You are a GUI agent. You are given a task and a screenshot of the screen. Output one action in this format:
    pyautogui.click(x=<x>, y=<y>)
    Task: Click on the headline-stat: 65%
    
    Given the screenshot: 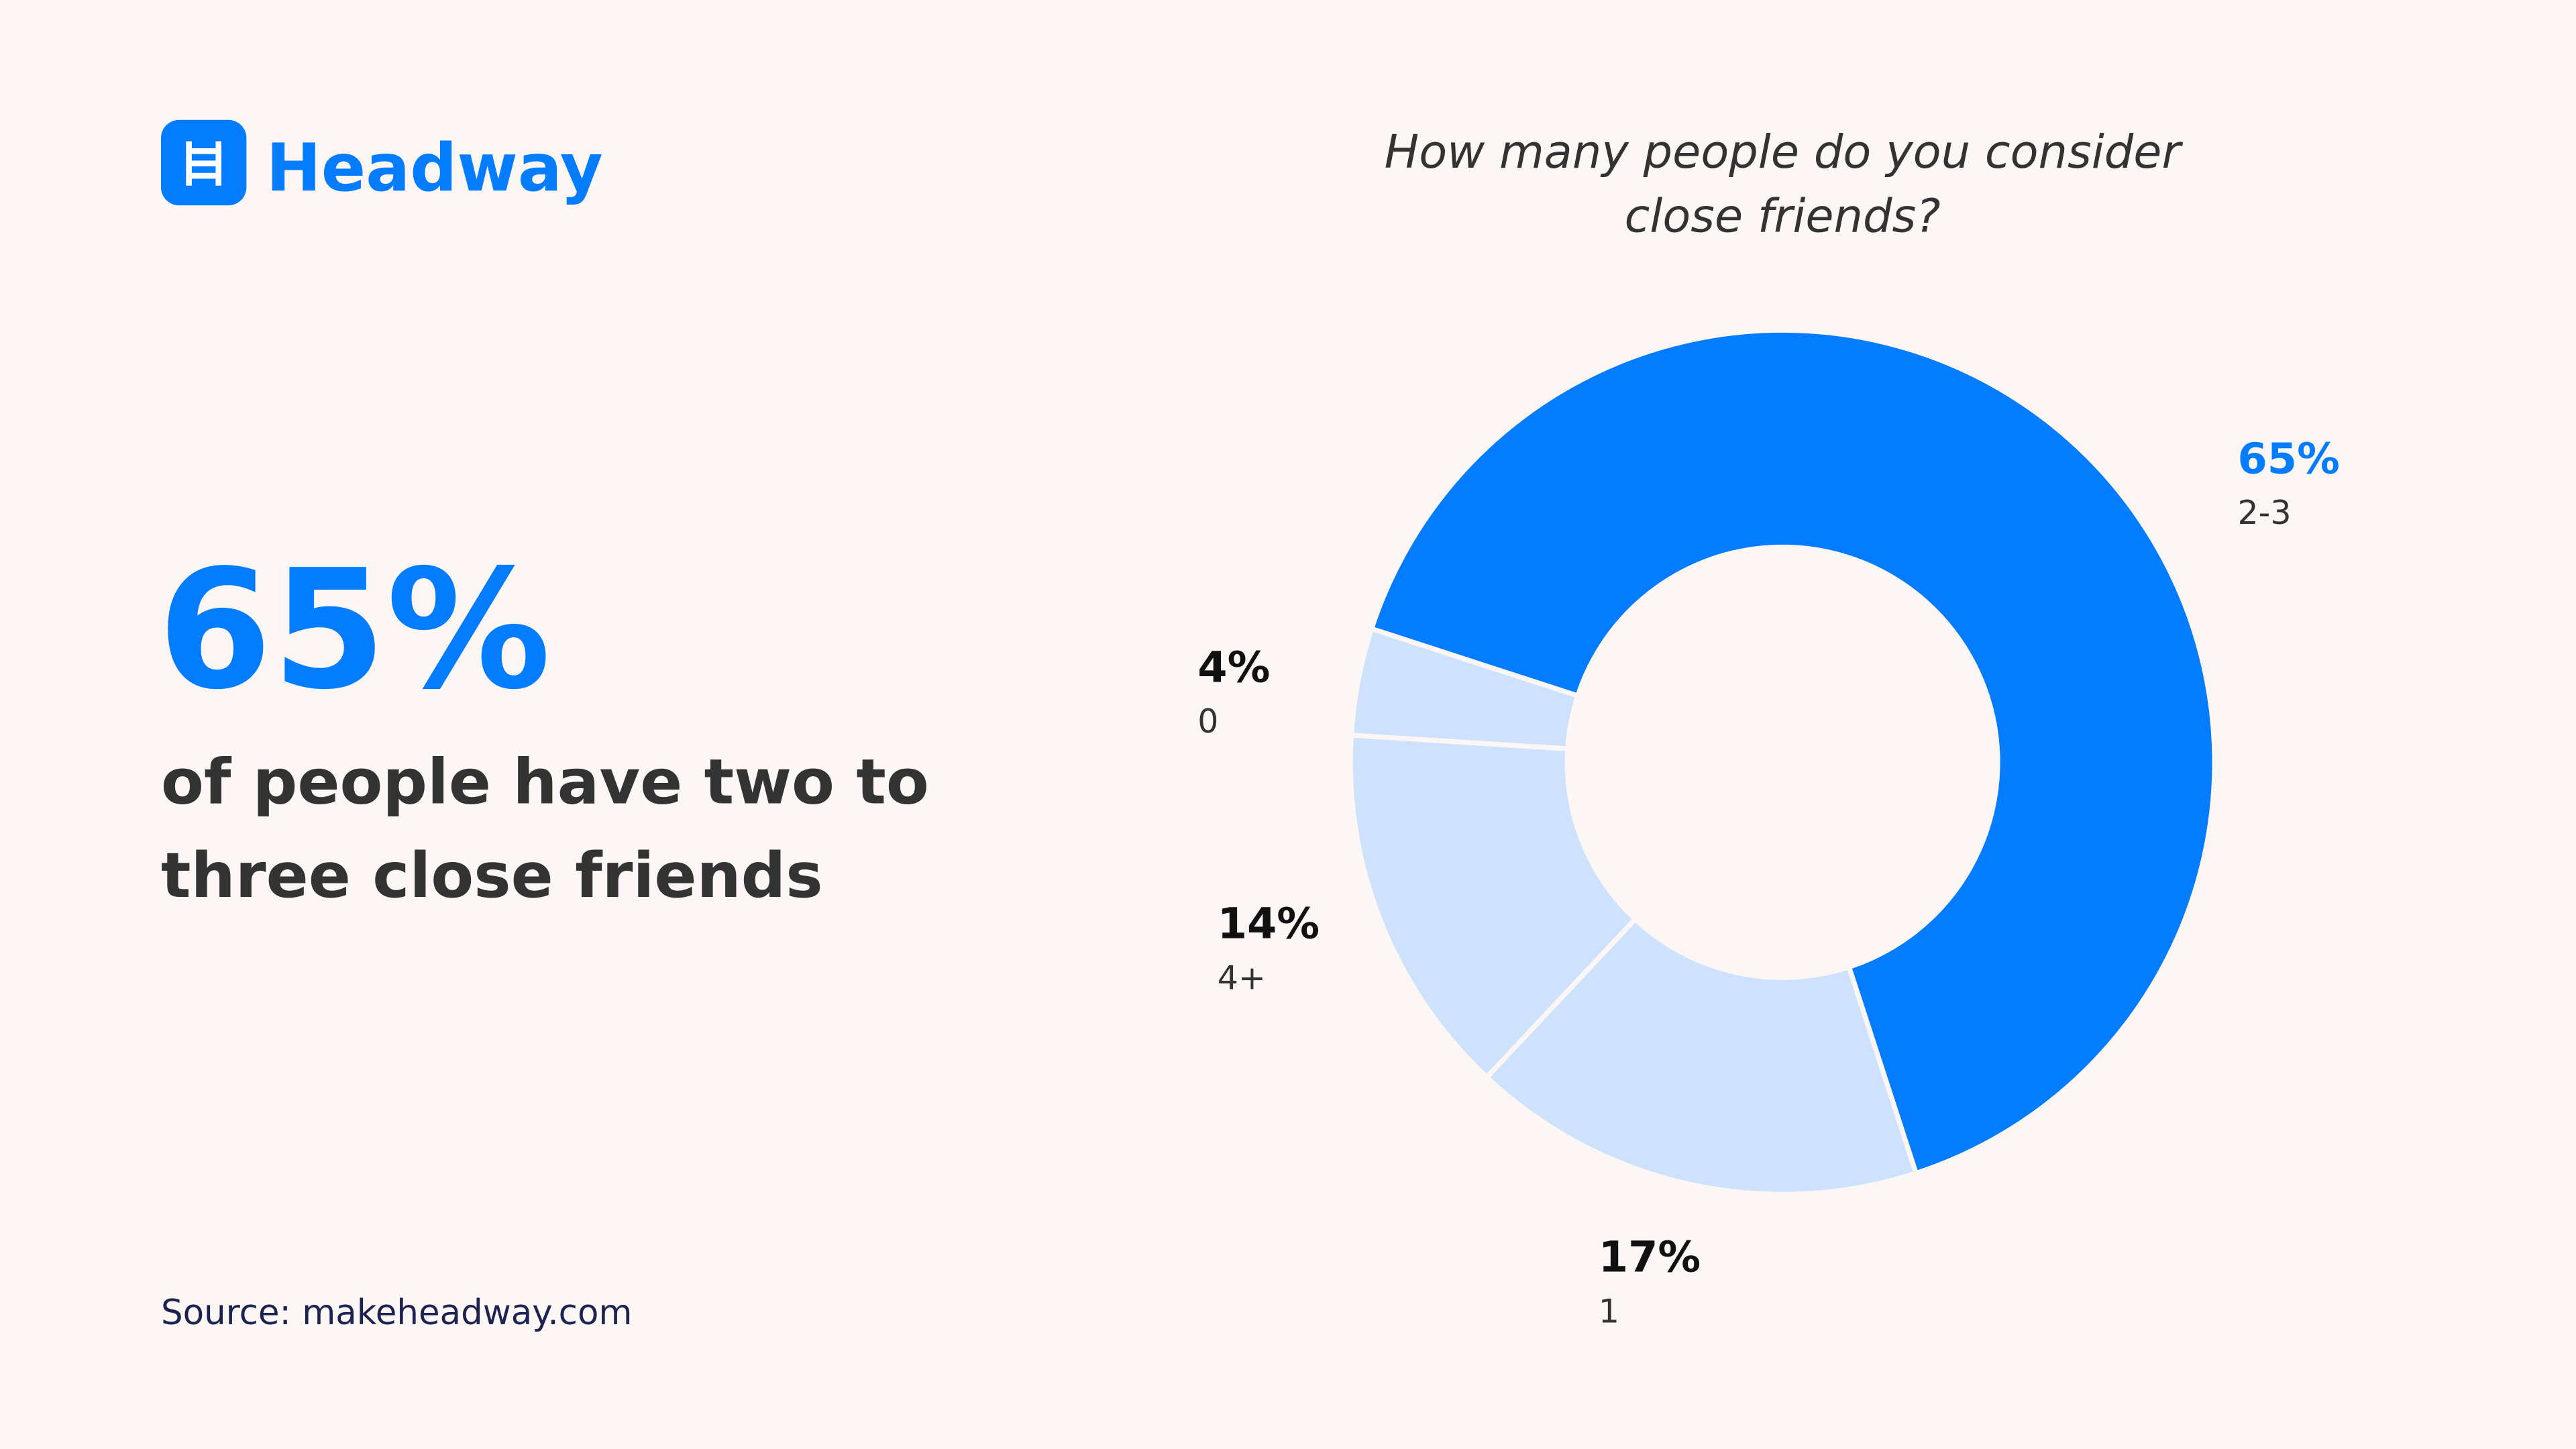 What is the action you would take?
    pyautogui.click(x=354, y=630)
    